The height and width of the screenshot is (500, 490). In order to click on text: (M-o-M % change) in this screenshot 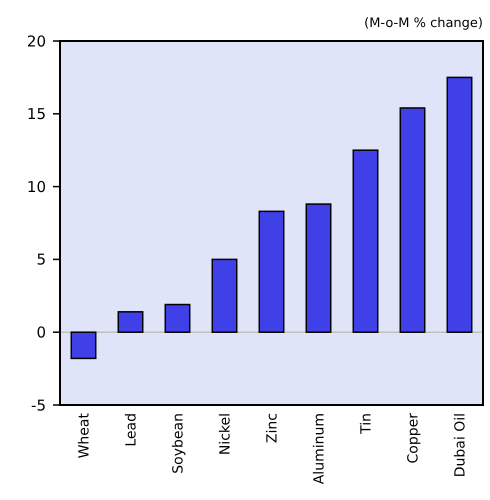, I will do `click(423, 23)`.